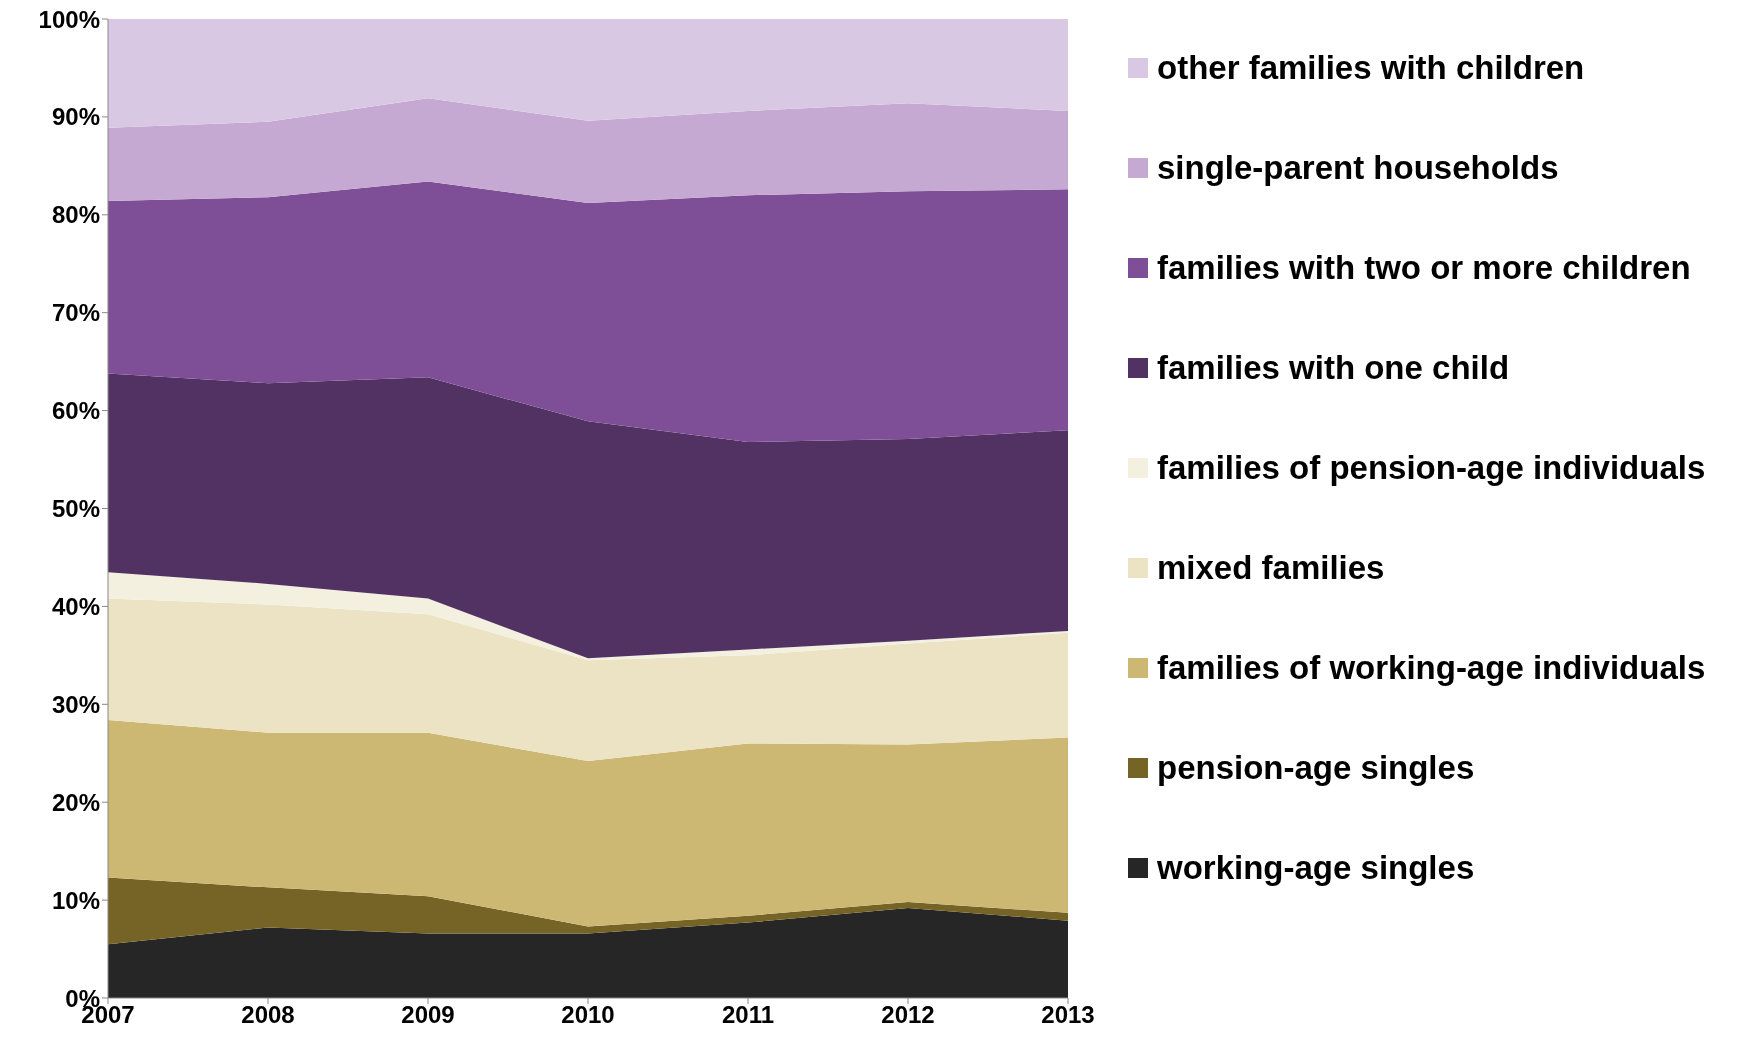 This screenshot has height=1047, width=1739. What do you see at coordinates (1424, 268) in the screenshot?
I see `legend-label: families with two or more children` at bounding box center [1424, 268].